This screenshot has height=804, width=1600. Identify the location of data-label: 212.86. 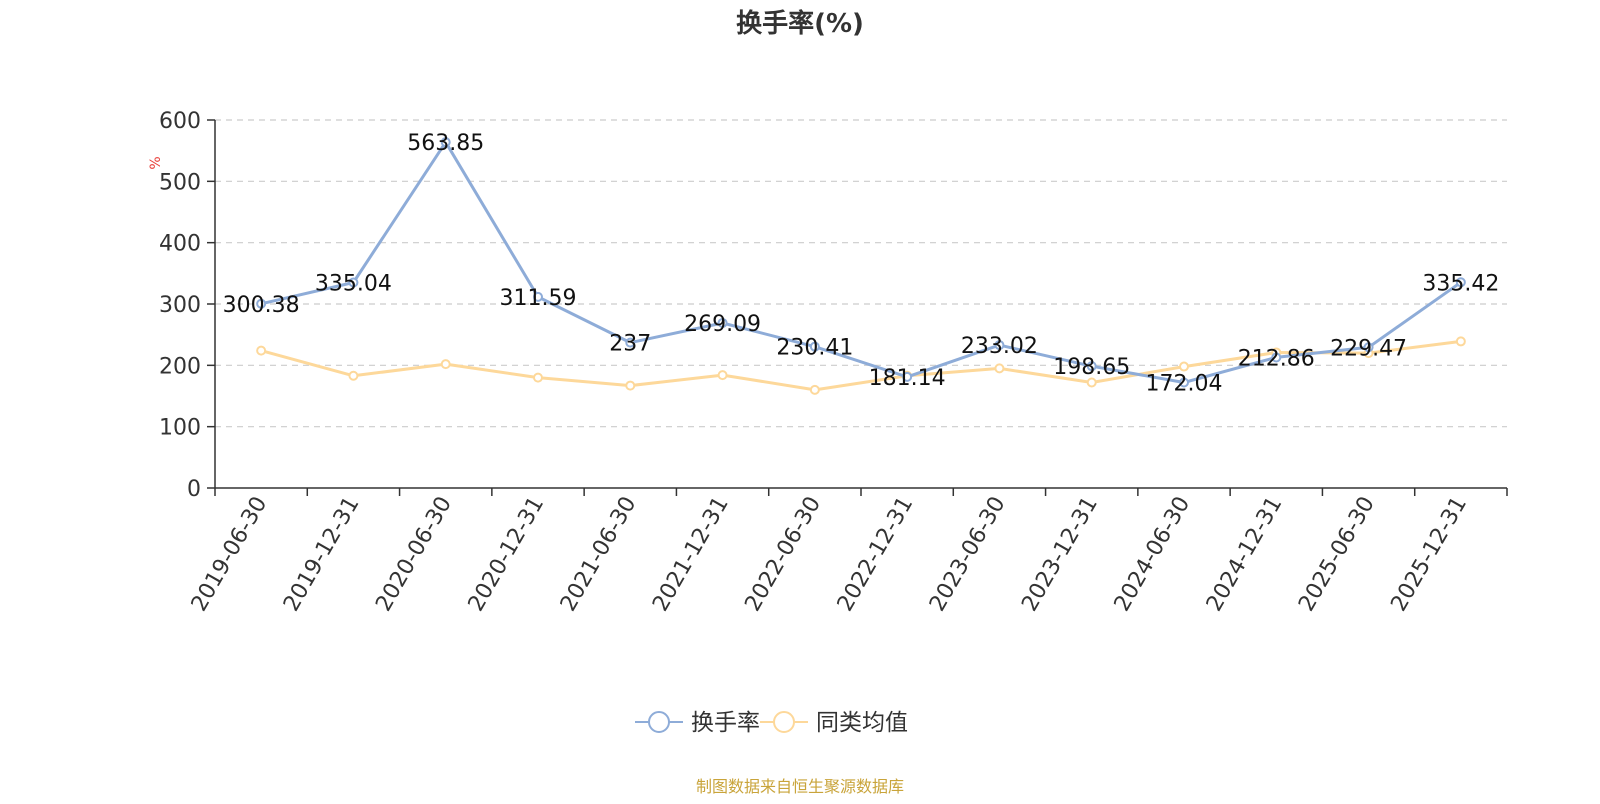
(1276, 358).